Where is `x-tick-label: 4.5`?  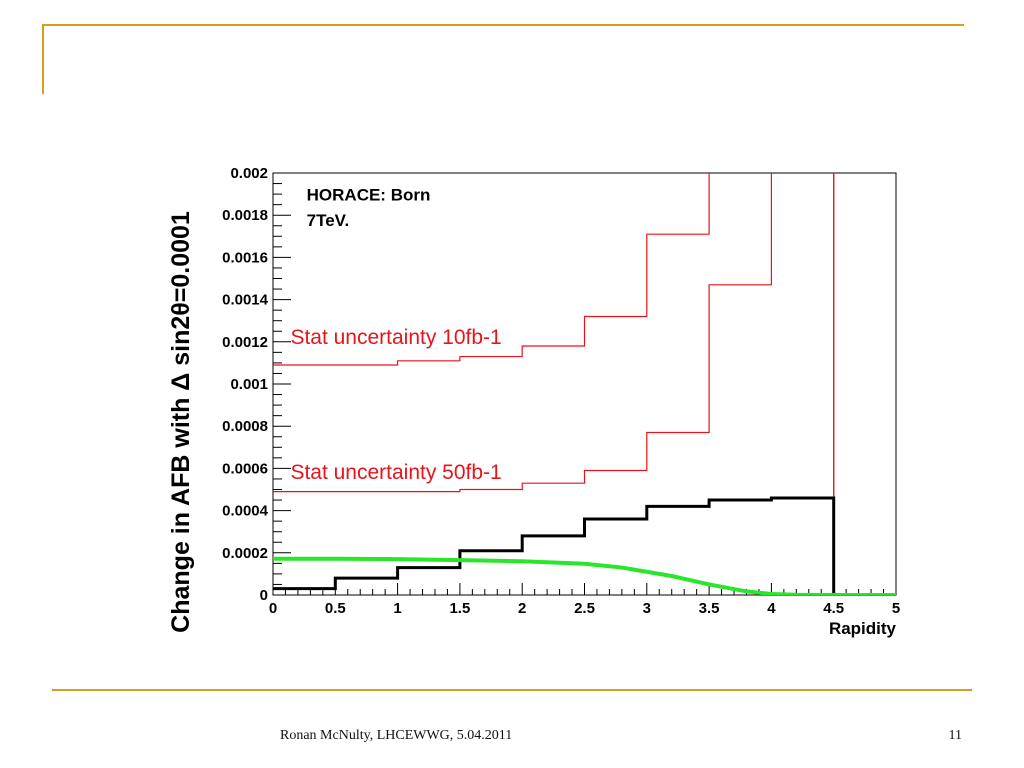 x-tick-label: 4.5 is located at coordinates (833, 608).